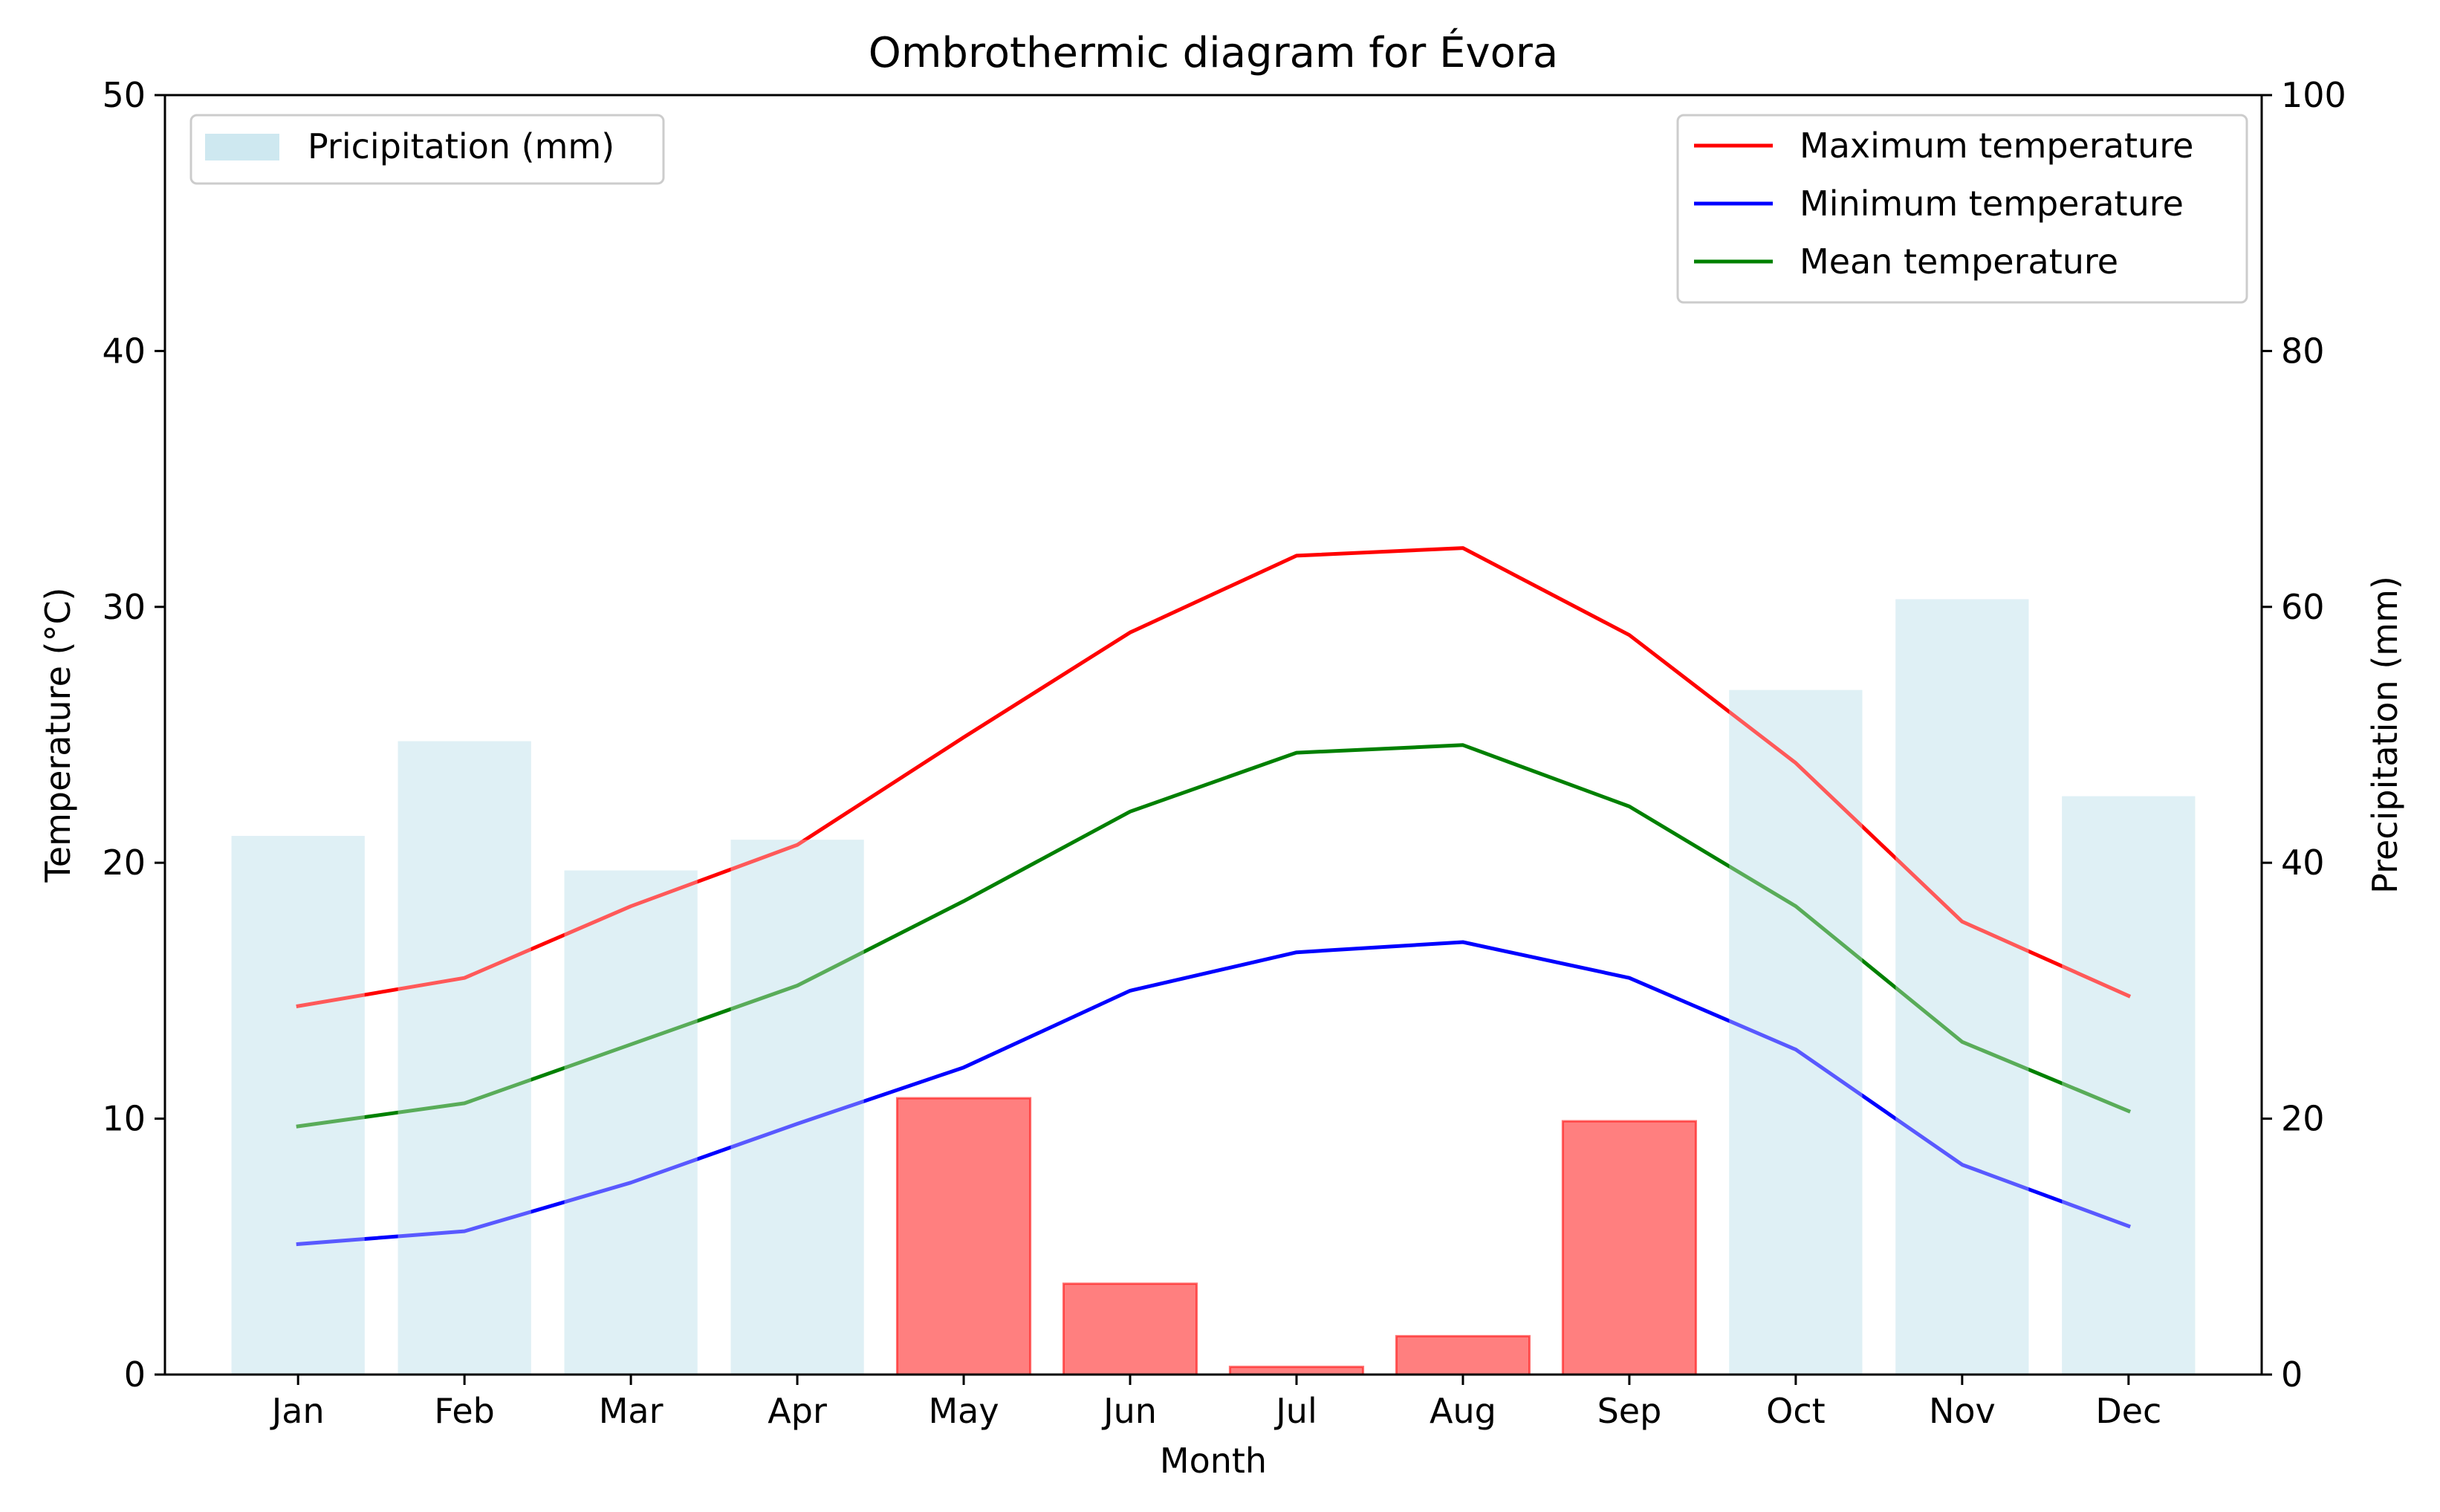 This screenshot has width=2440, height=1512. I want to click on x-tick-label-may: May, so click(963, 1411).